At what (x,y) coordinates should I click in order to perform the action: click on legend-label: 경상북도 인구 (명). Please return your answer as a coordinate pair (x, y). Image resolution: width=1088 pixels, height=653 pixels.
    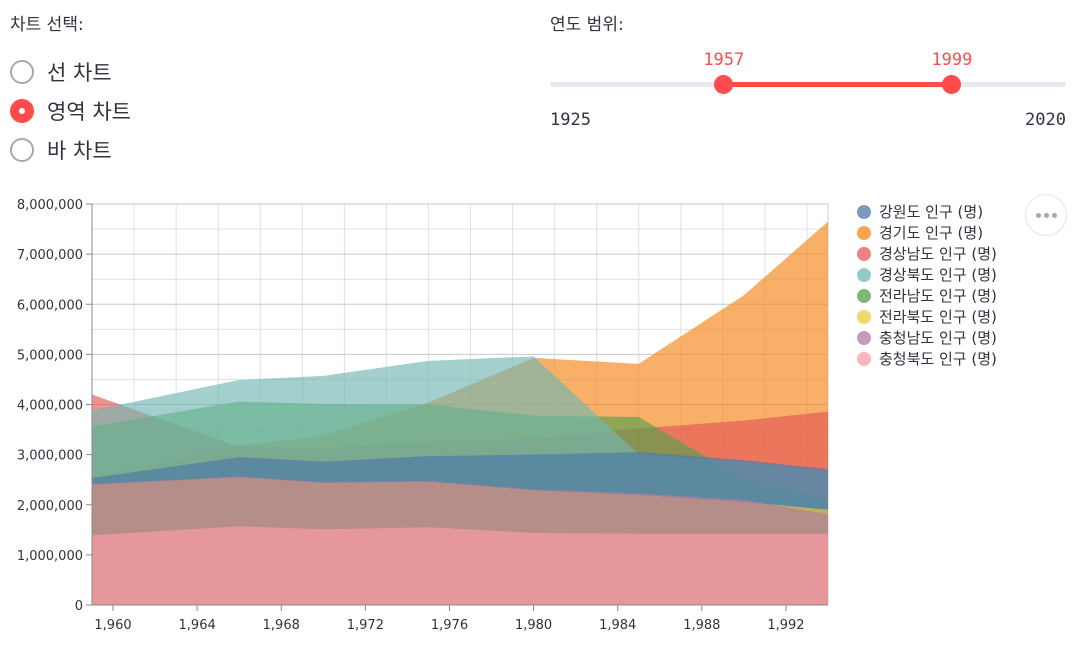
    Looking at the image, I should click on (938, 275).